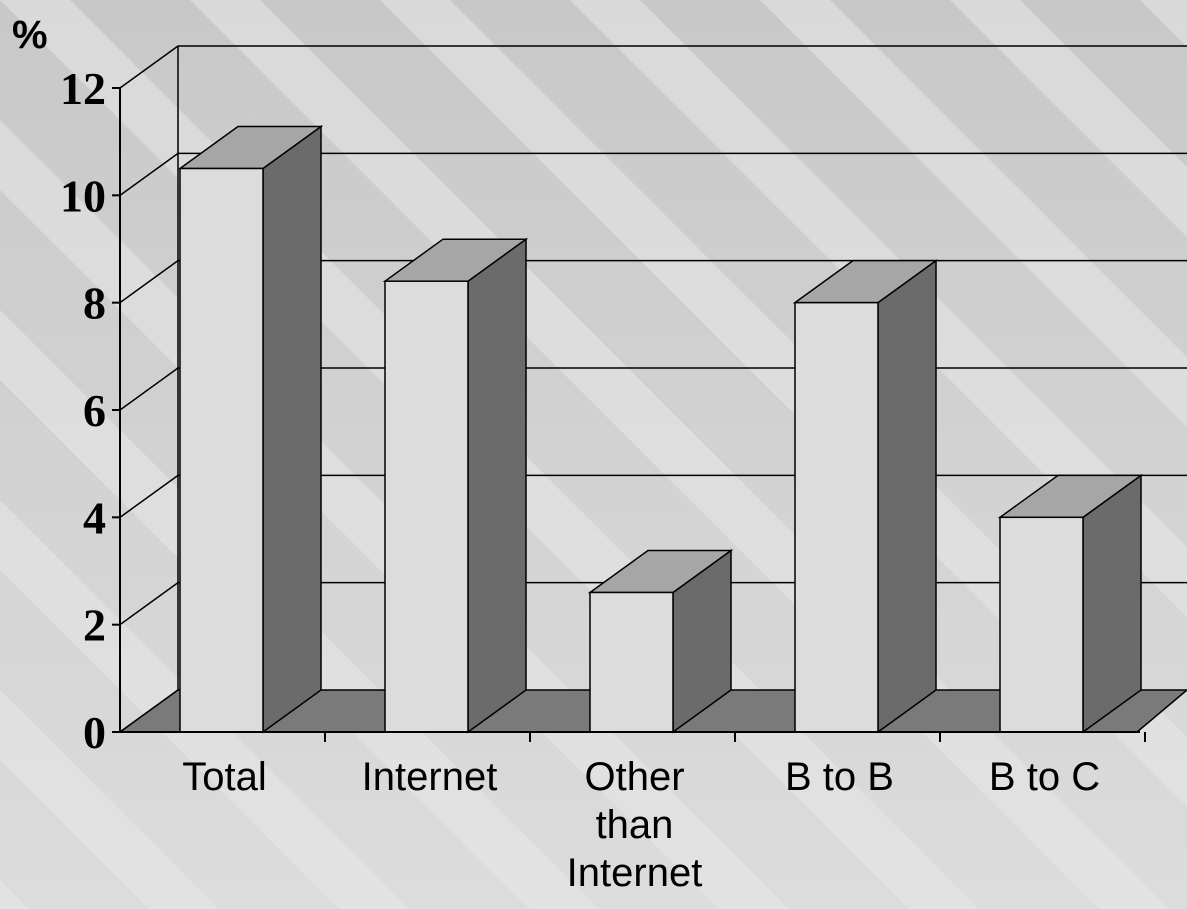 The image size is (1187, 909). I want to click on x-category-label: Total, so click(224, 777).